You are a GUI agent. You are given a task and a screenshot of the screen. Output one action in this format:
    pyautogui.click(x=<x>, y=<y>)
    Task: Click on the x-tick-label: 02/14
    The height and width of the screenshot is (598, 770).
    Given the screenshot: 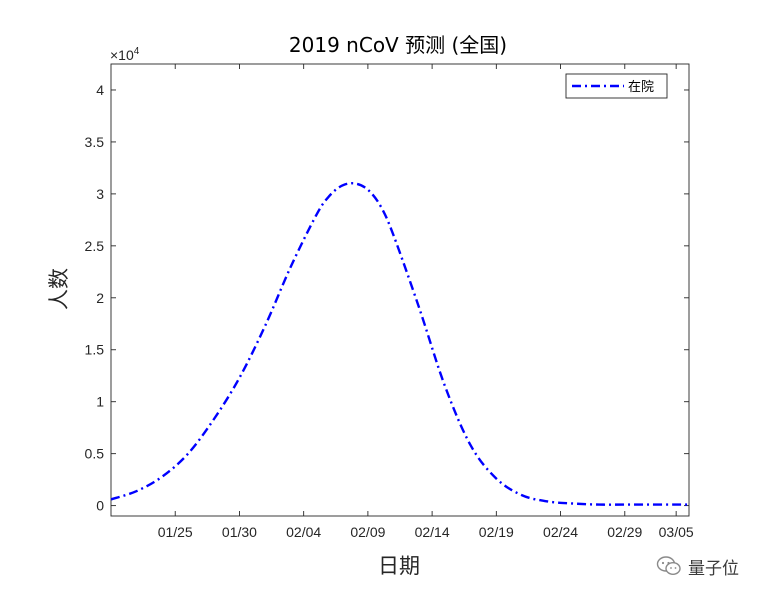 What is the action you would take?
    pyautogui.click(x=432, y=532)
    